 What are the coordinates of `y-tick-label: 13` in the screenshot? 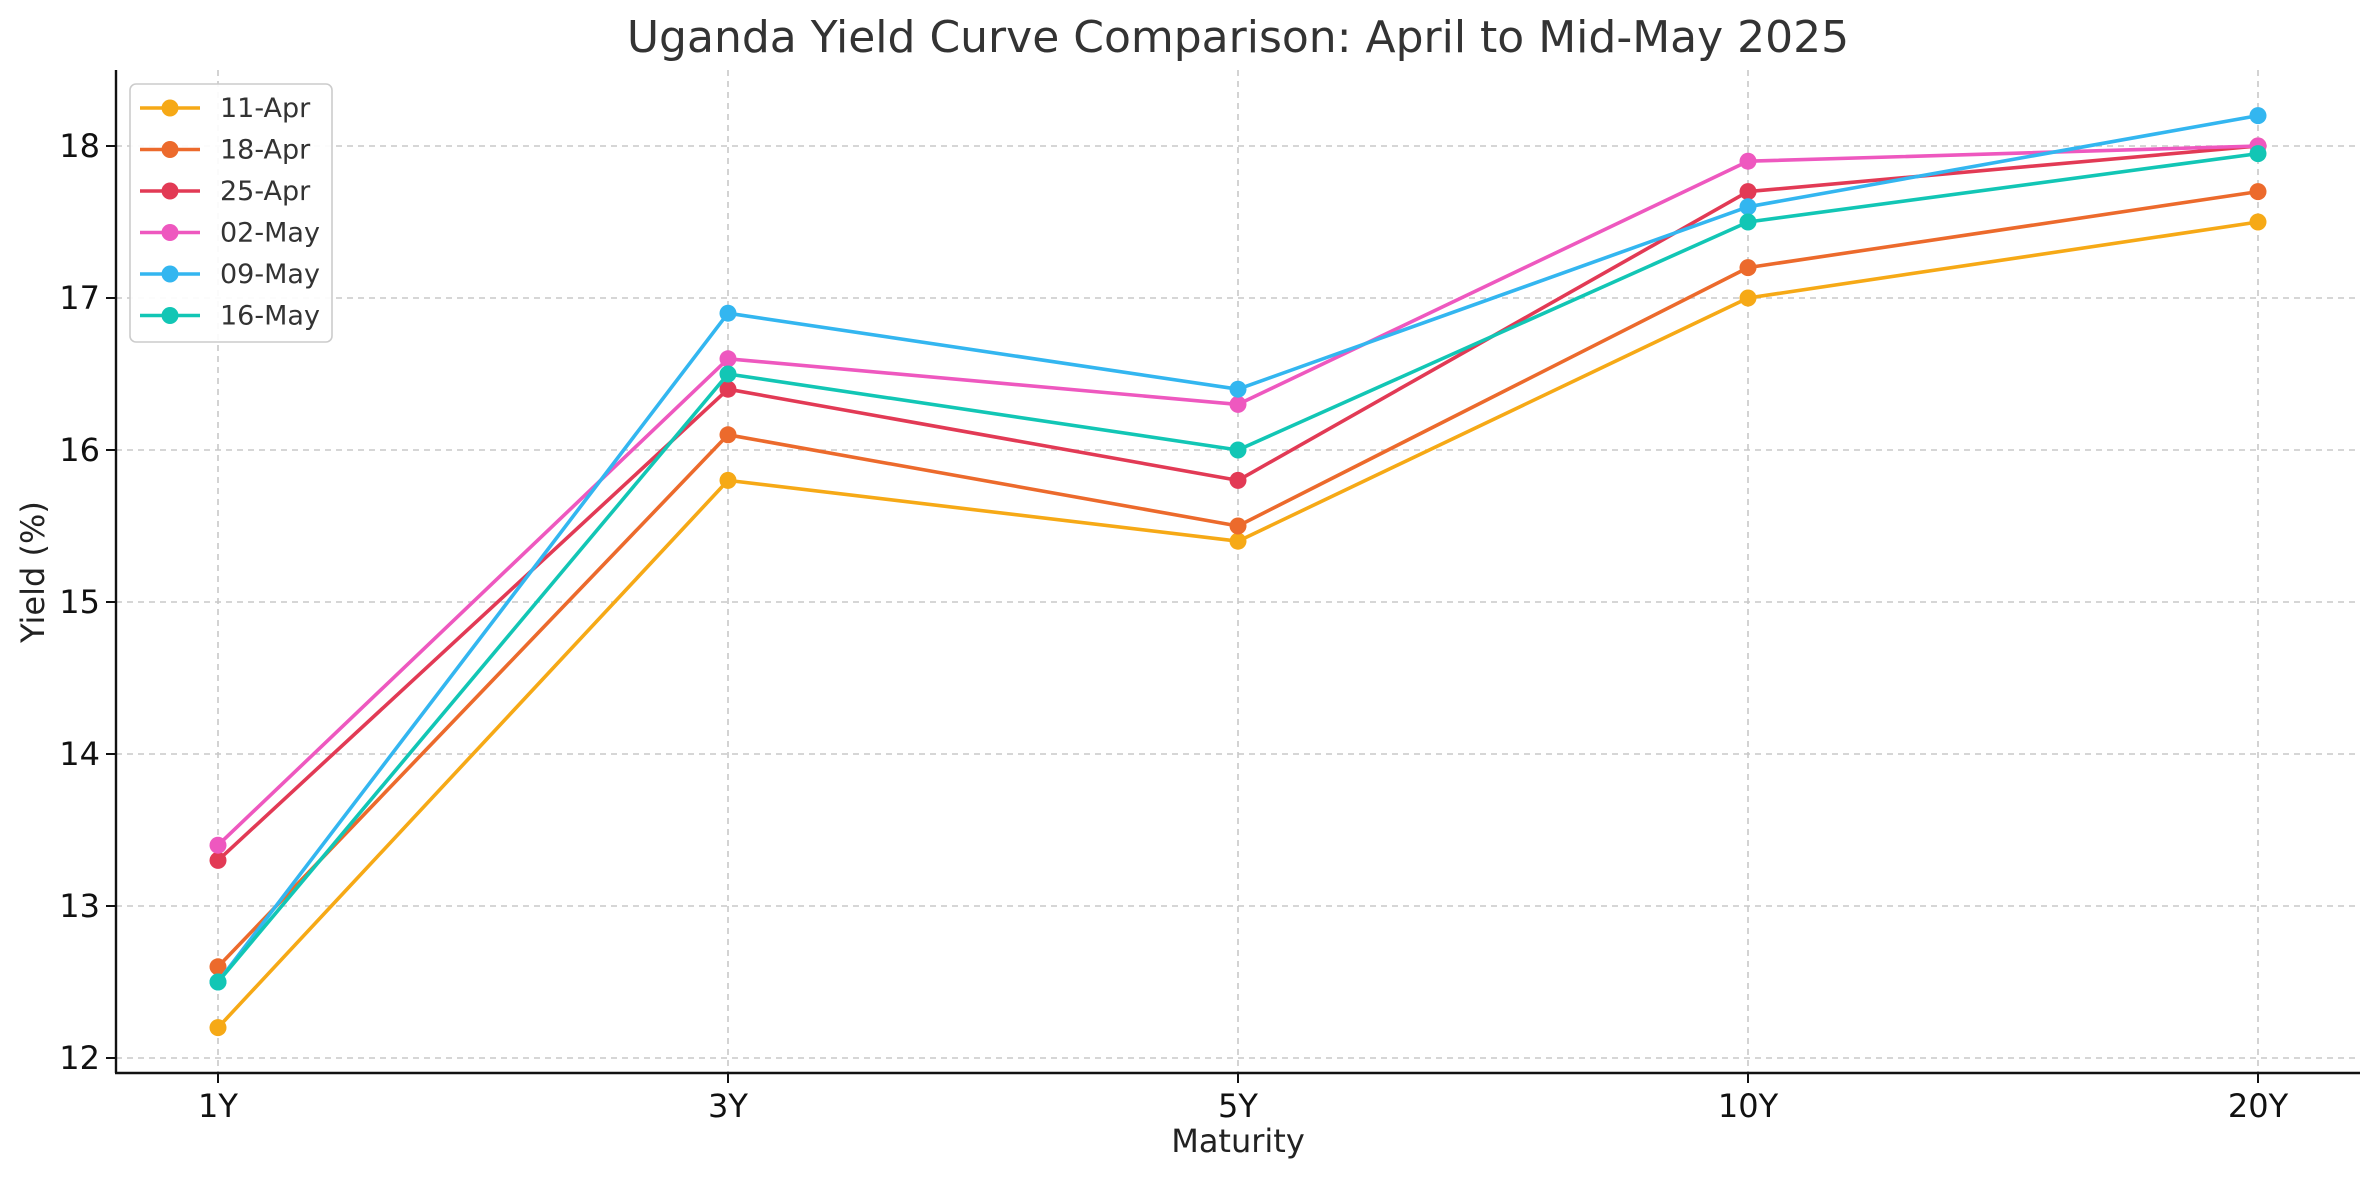 It's located at (79, 906).